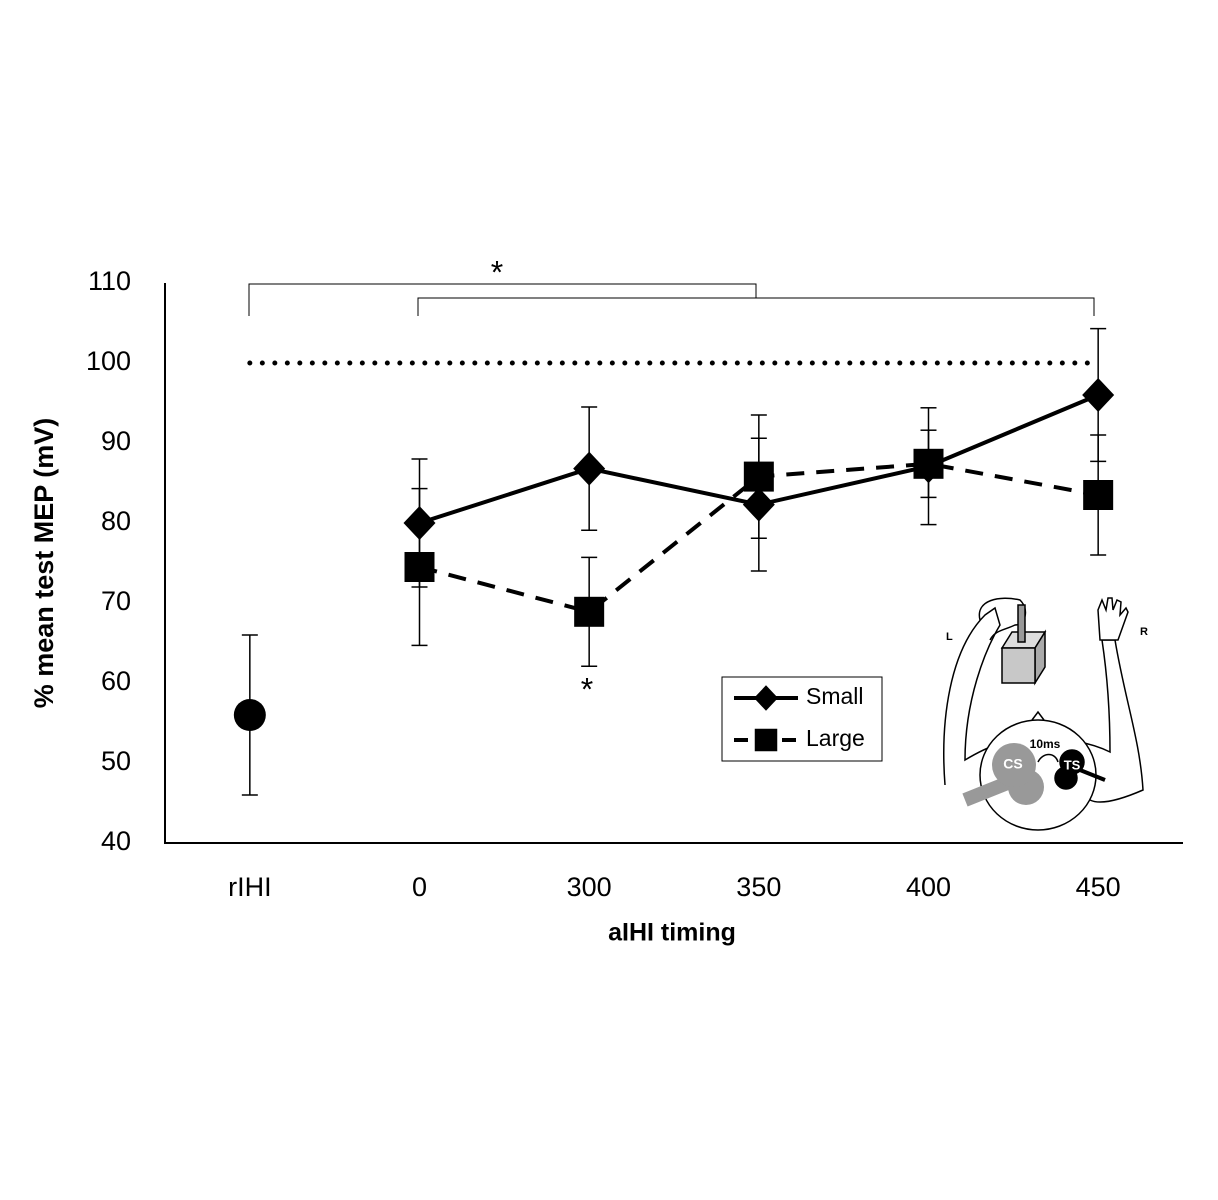 The width and height of the screenshot is (1218, 1200). I want to click on legend: Small Large, so click(802, 719).